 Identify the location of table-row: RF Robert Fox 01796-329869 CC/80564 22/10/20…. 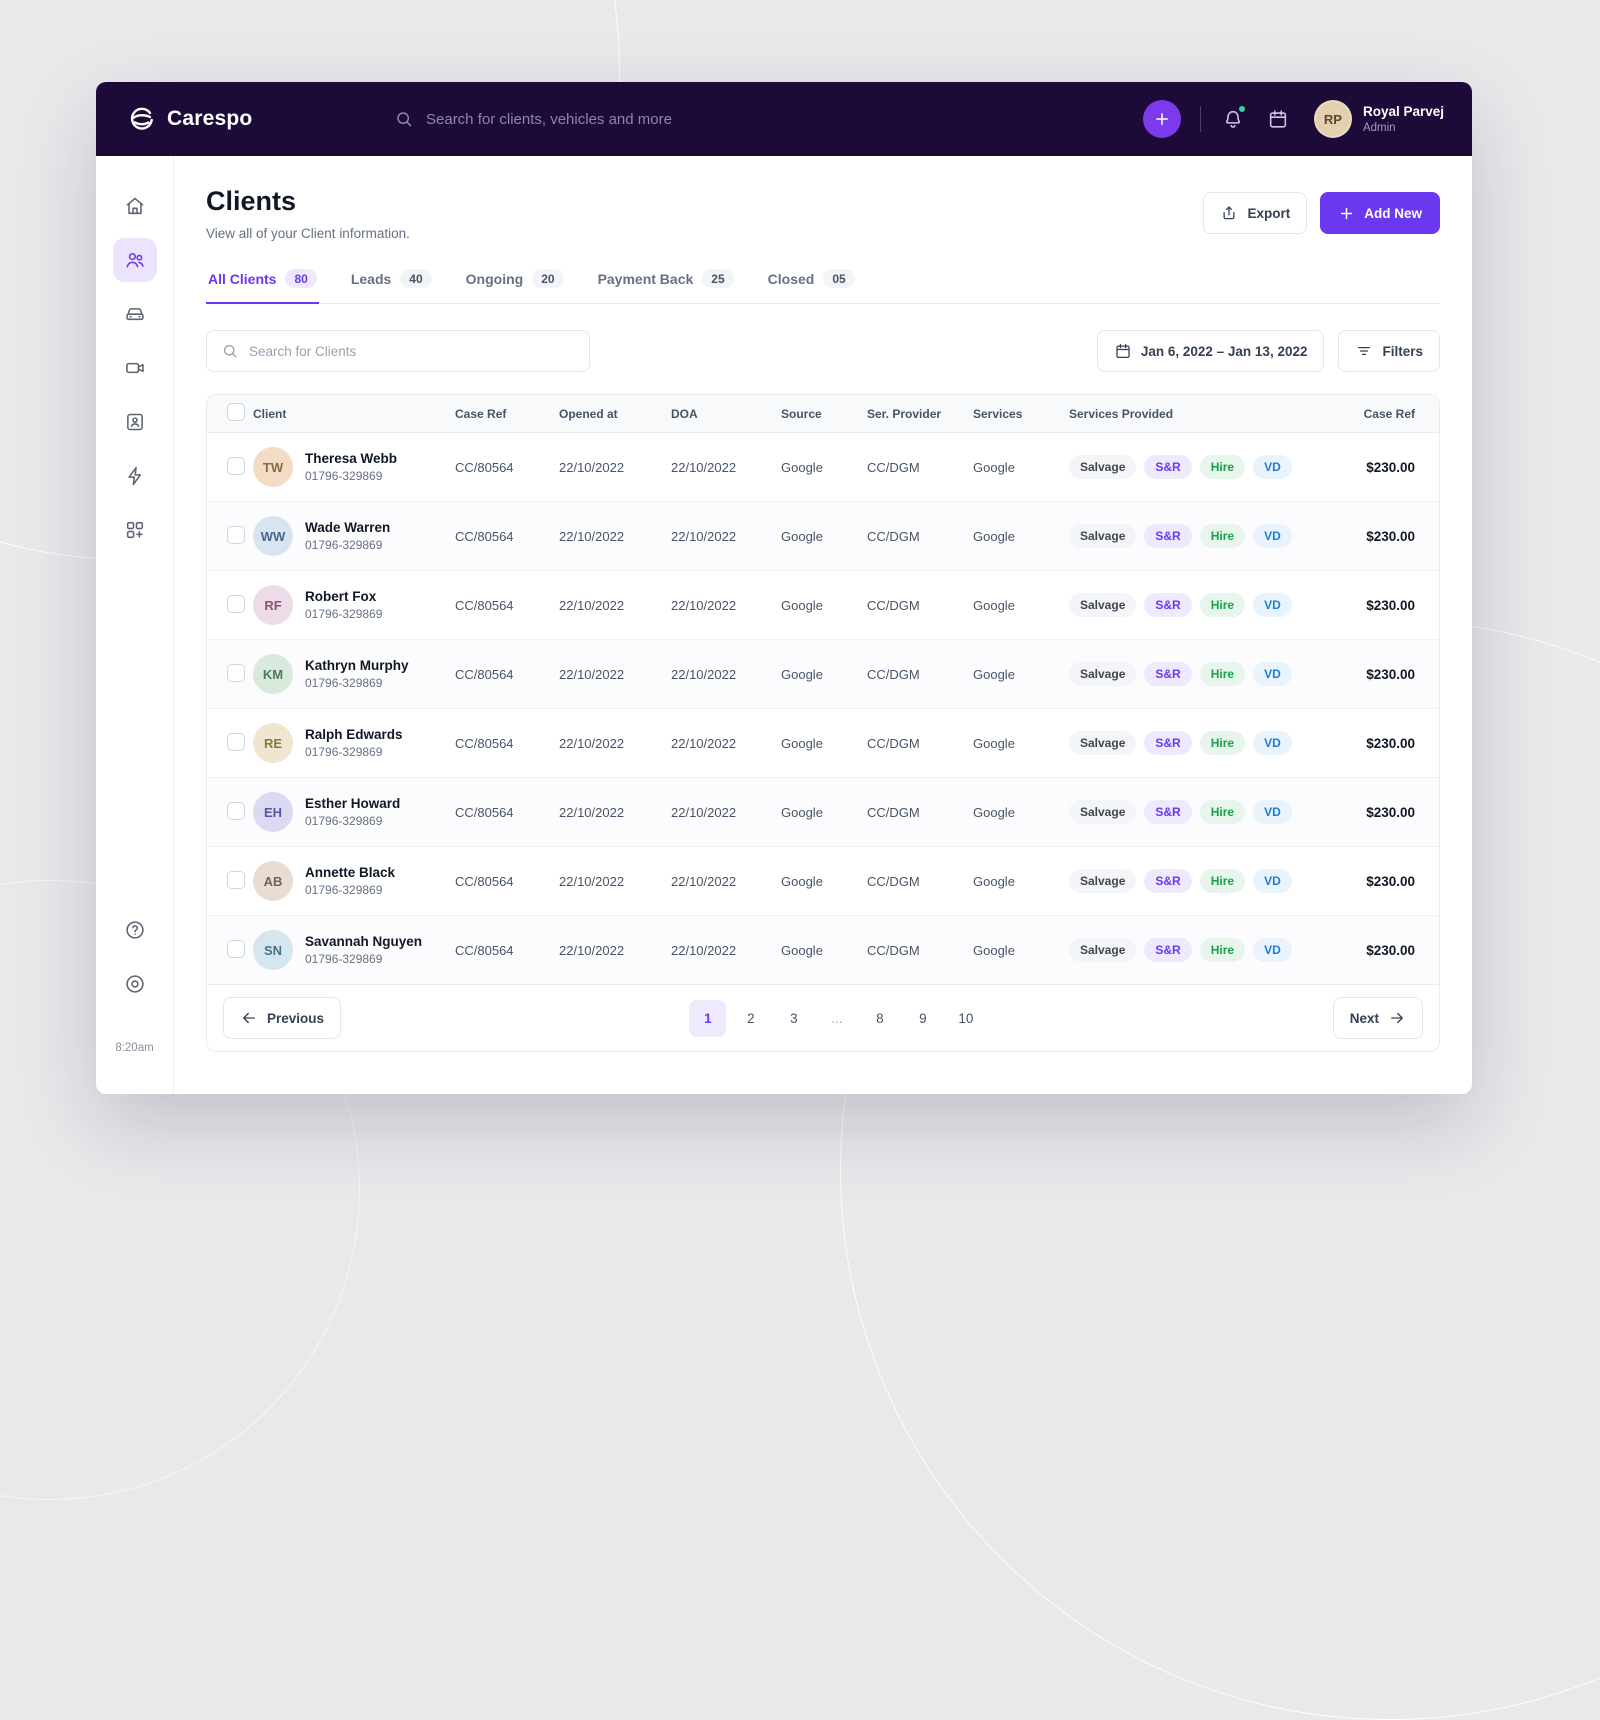
(823, 605).